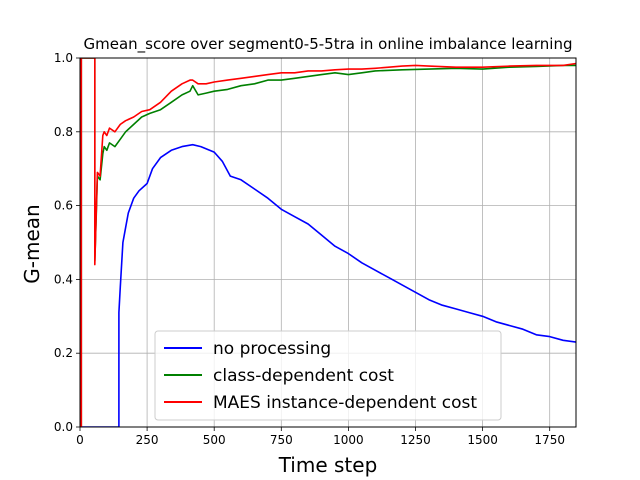 Image resolution: width=640 pixels, height=480 pixels. Describe the element at coordinates (63, 132) in the screenshot. I see `y-tick-label: 0.8` at that location.